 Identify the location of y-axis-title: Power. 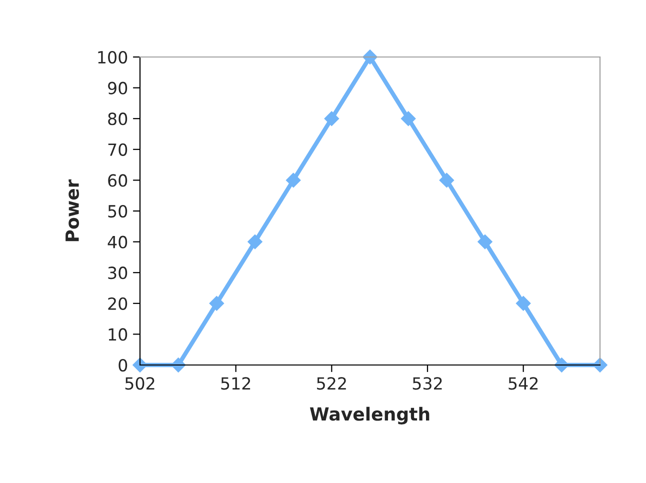
(72, 210).